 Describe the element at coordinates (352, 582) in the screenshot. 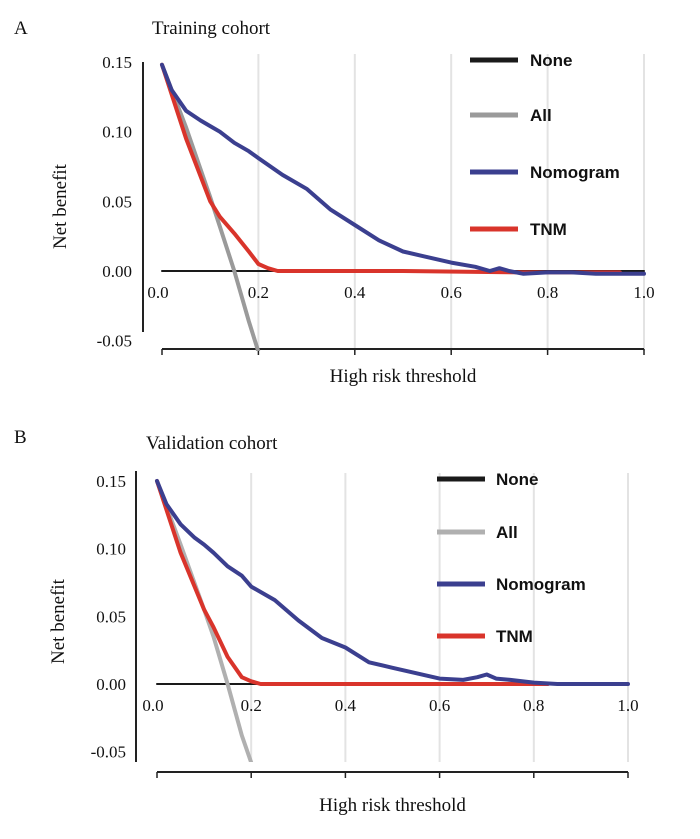

I see `series-line-tnm` at that location.